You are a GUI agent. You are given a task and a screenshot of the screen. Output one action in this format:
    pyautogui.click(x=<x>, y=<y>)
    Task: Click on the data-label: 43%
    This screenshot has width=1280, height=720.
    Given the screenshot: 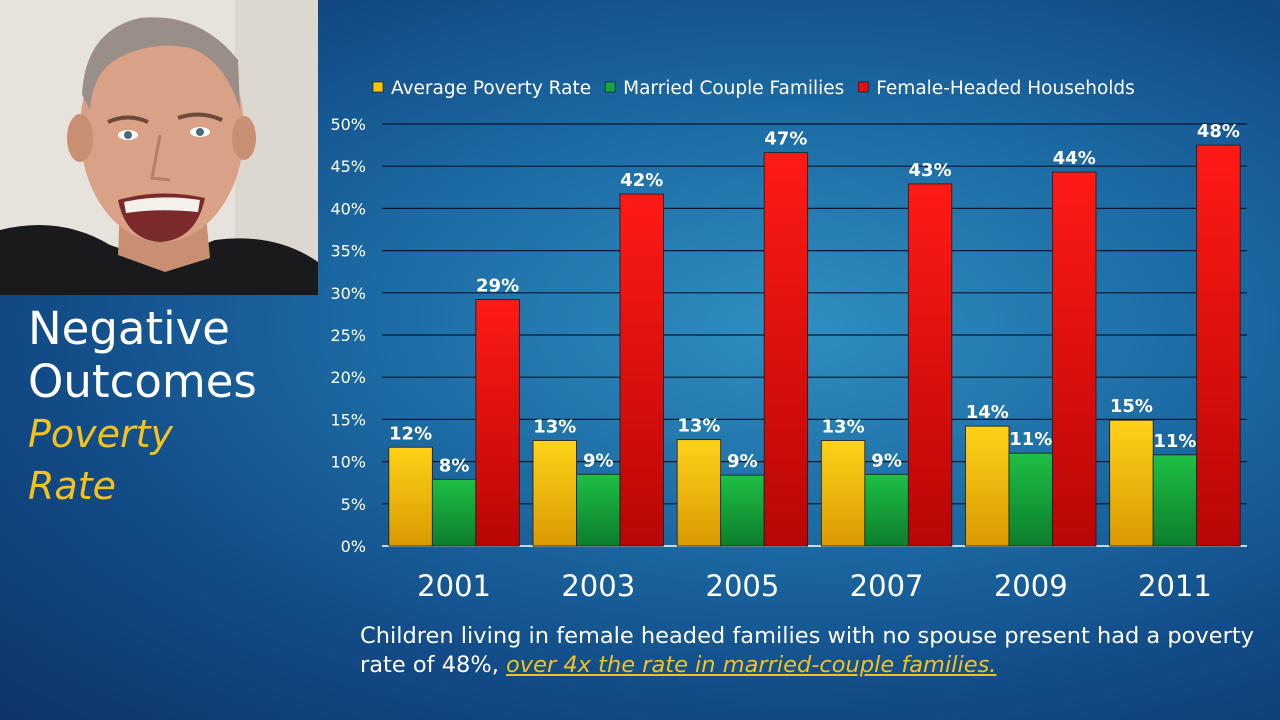 What is the action you would take?
    pyautogui.click(x=930, y=170)
    